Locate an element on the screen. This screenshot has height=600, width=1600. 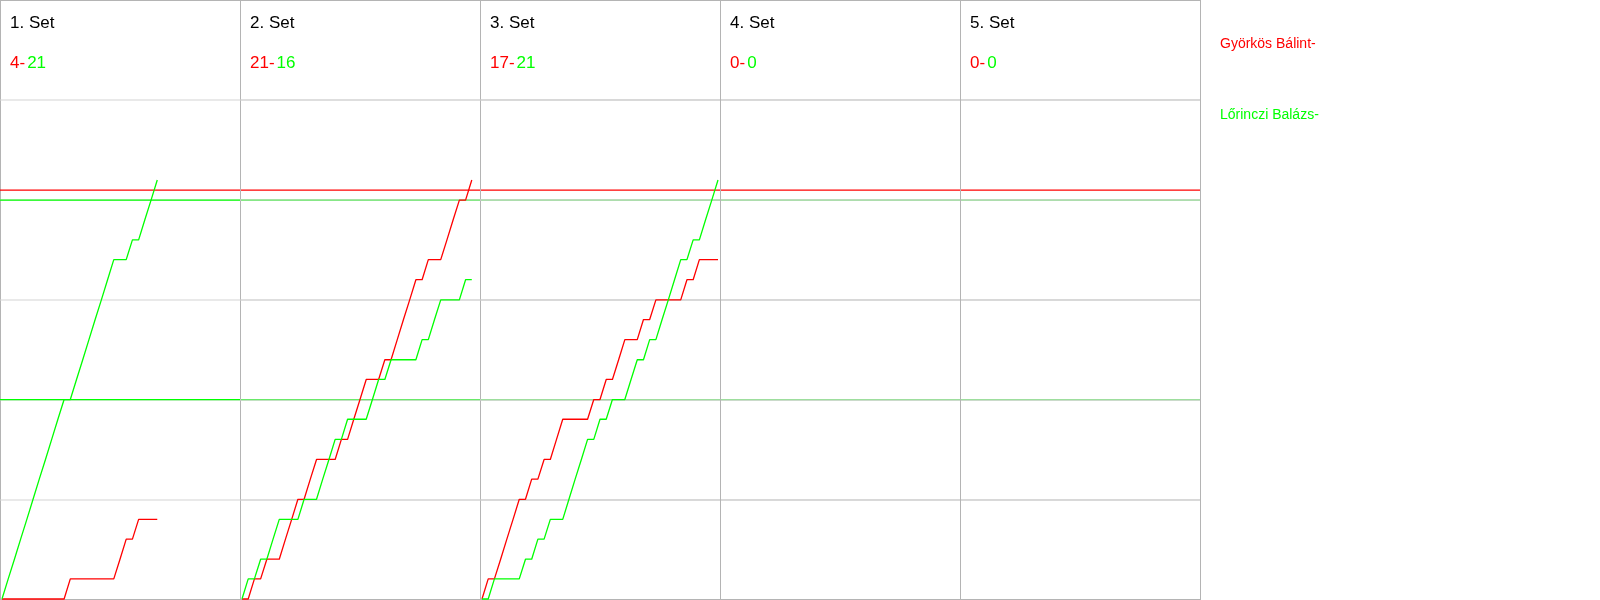
text: Györkös Bálint- is located at coordinates (1268, 43).